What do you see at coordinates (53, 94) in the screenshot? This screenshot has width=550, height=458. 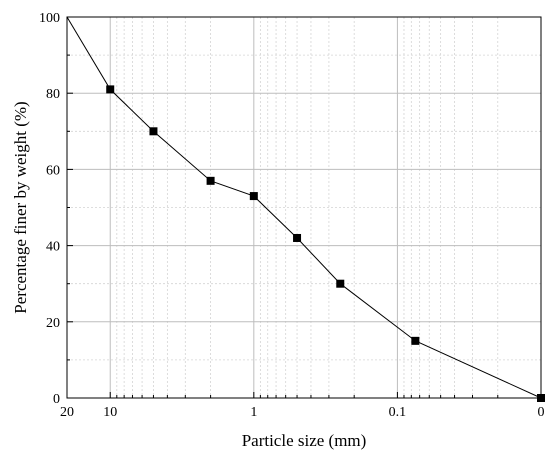 I see `y-tick-label: 80` at bounding box center [53, 94].